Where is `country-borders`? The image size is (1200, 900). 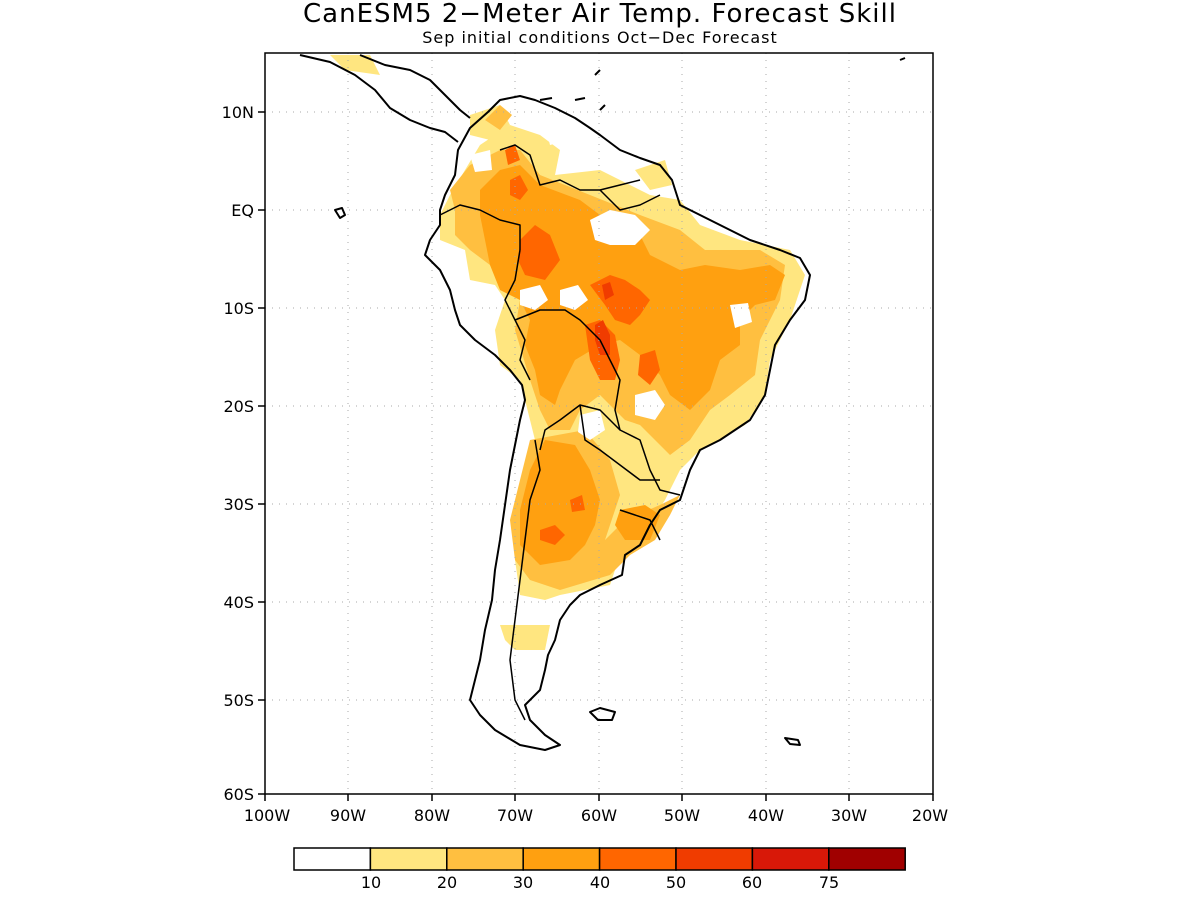 country-borders is located at coordinates (560, 432).